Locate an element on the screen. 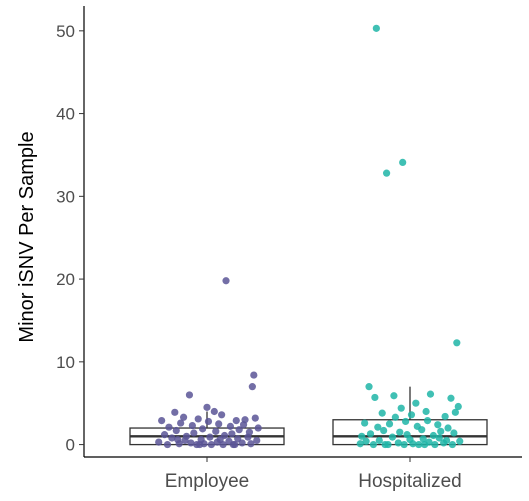 The height and width of the screenshot is (501, 529). y-axis-title: Minor iSNV Per Sample is located at coordinates (27, 236).